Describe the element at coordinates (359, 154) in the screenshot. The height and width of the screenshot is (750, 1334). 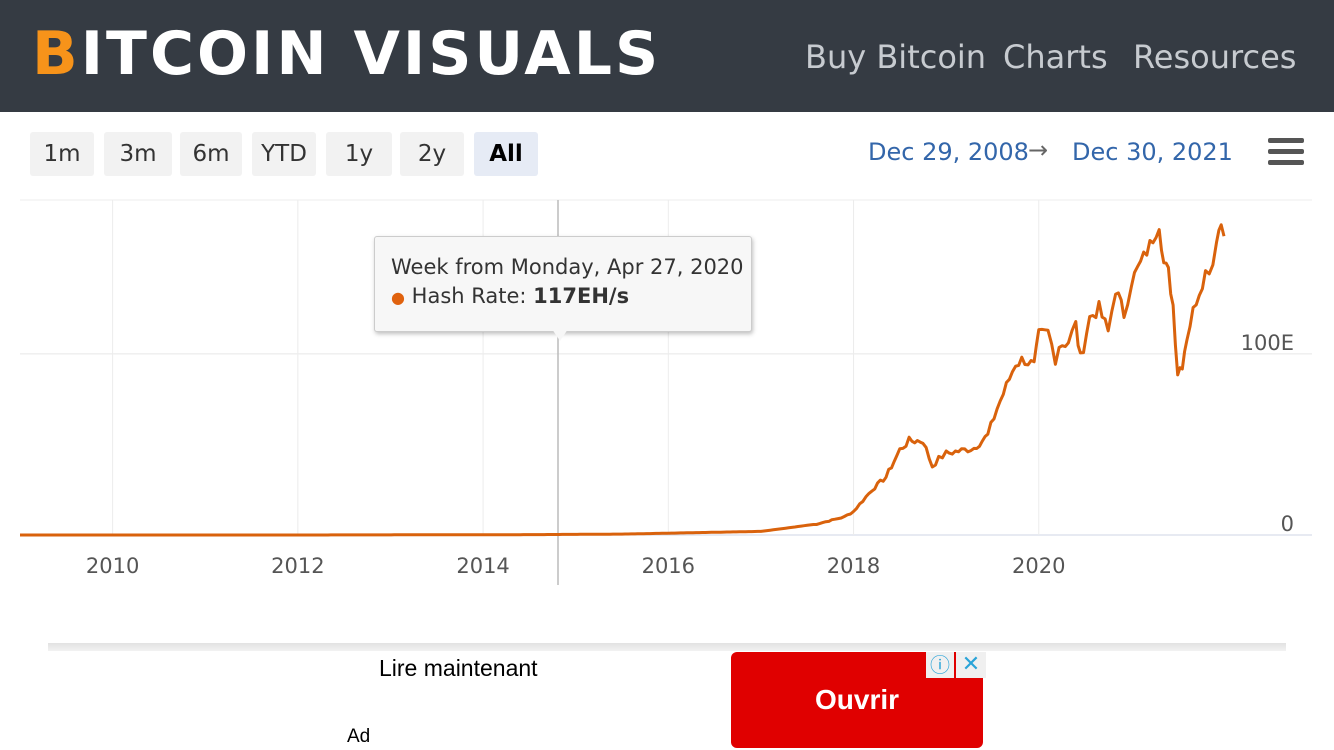
I see `range-button-1y: 1y` at that location.